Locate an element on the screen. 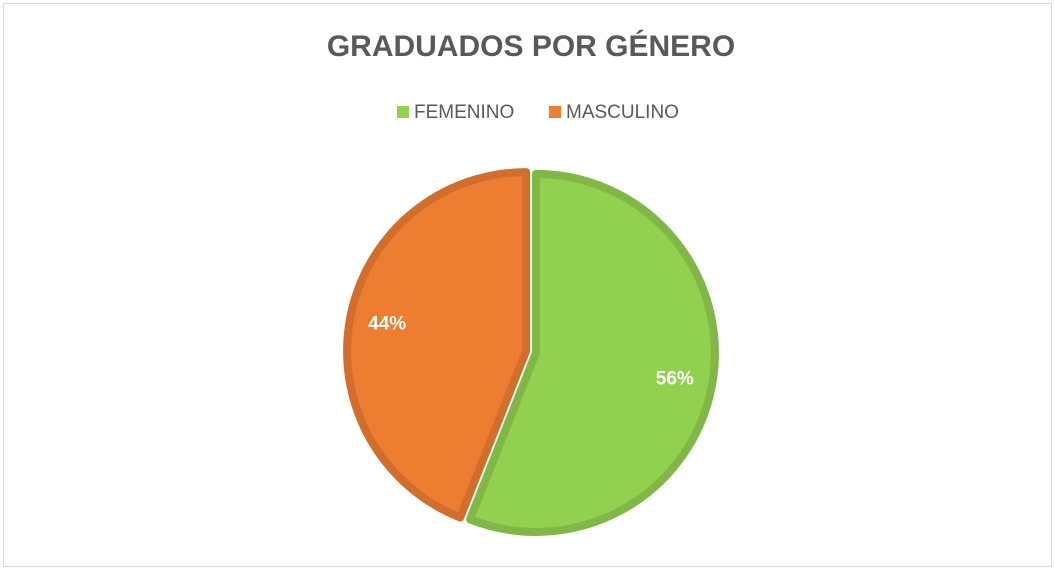  legend-label: FEMENINO is located at coordinates (464, 112).